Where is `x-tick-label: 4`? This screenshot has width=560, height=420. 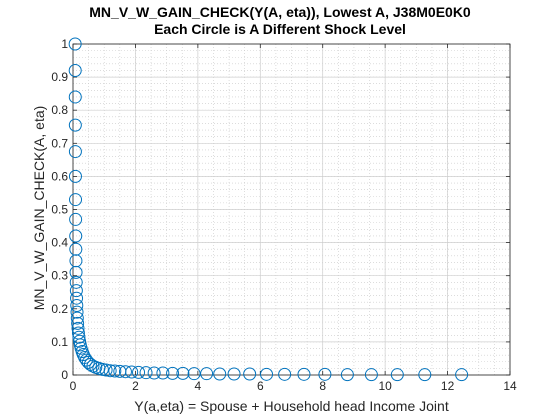 x-tick-label: 4 is located at coordinates (198, 386).